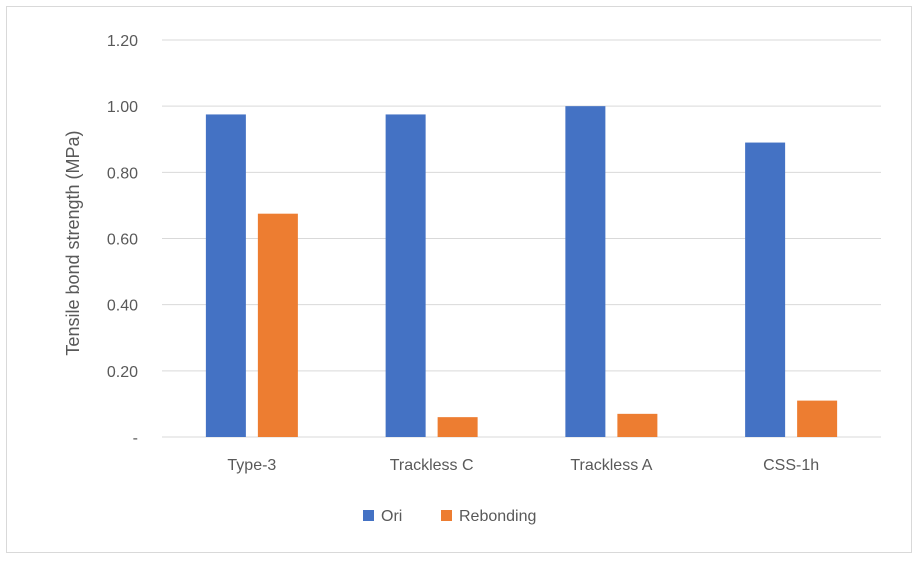 This screenshot has height=561, width=920. I want to click on y-tick-label: 0.60, so click(122, 240).